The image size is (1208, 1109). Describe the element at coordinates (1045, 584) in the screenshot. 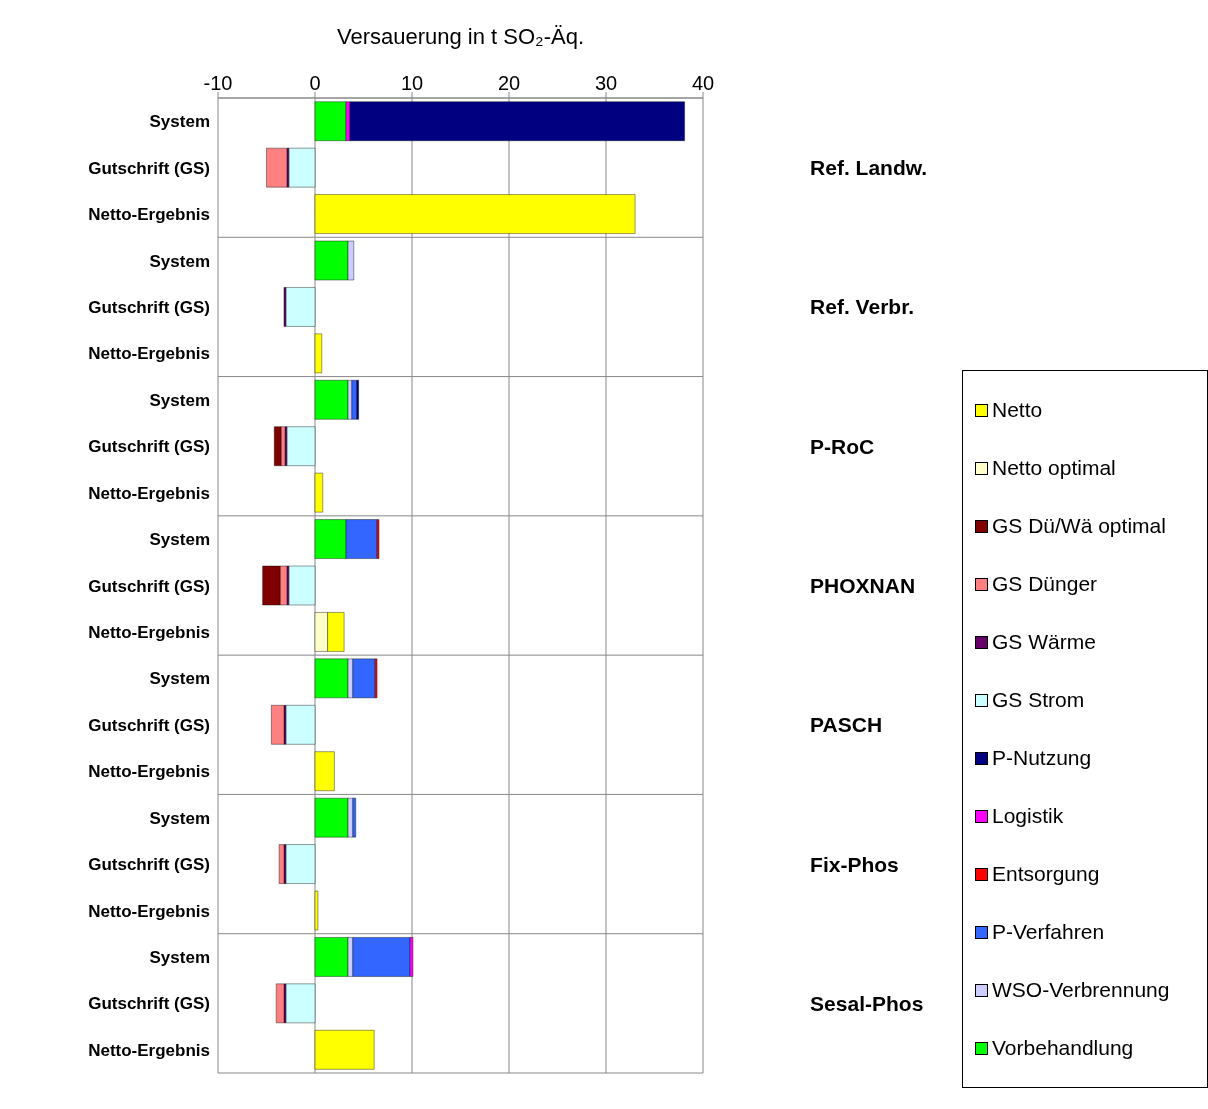

I see `legend-label: GS Dünger` at that location.